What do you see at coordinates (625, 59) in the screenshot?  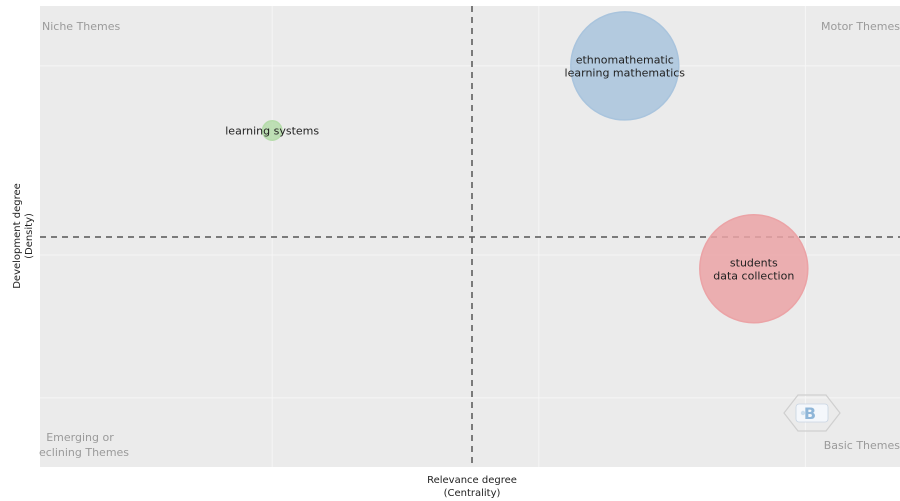 I see `theme-label: ethnomathematic` at bounding box center [625, 59].